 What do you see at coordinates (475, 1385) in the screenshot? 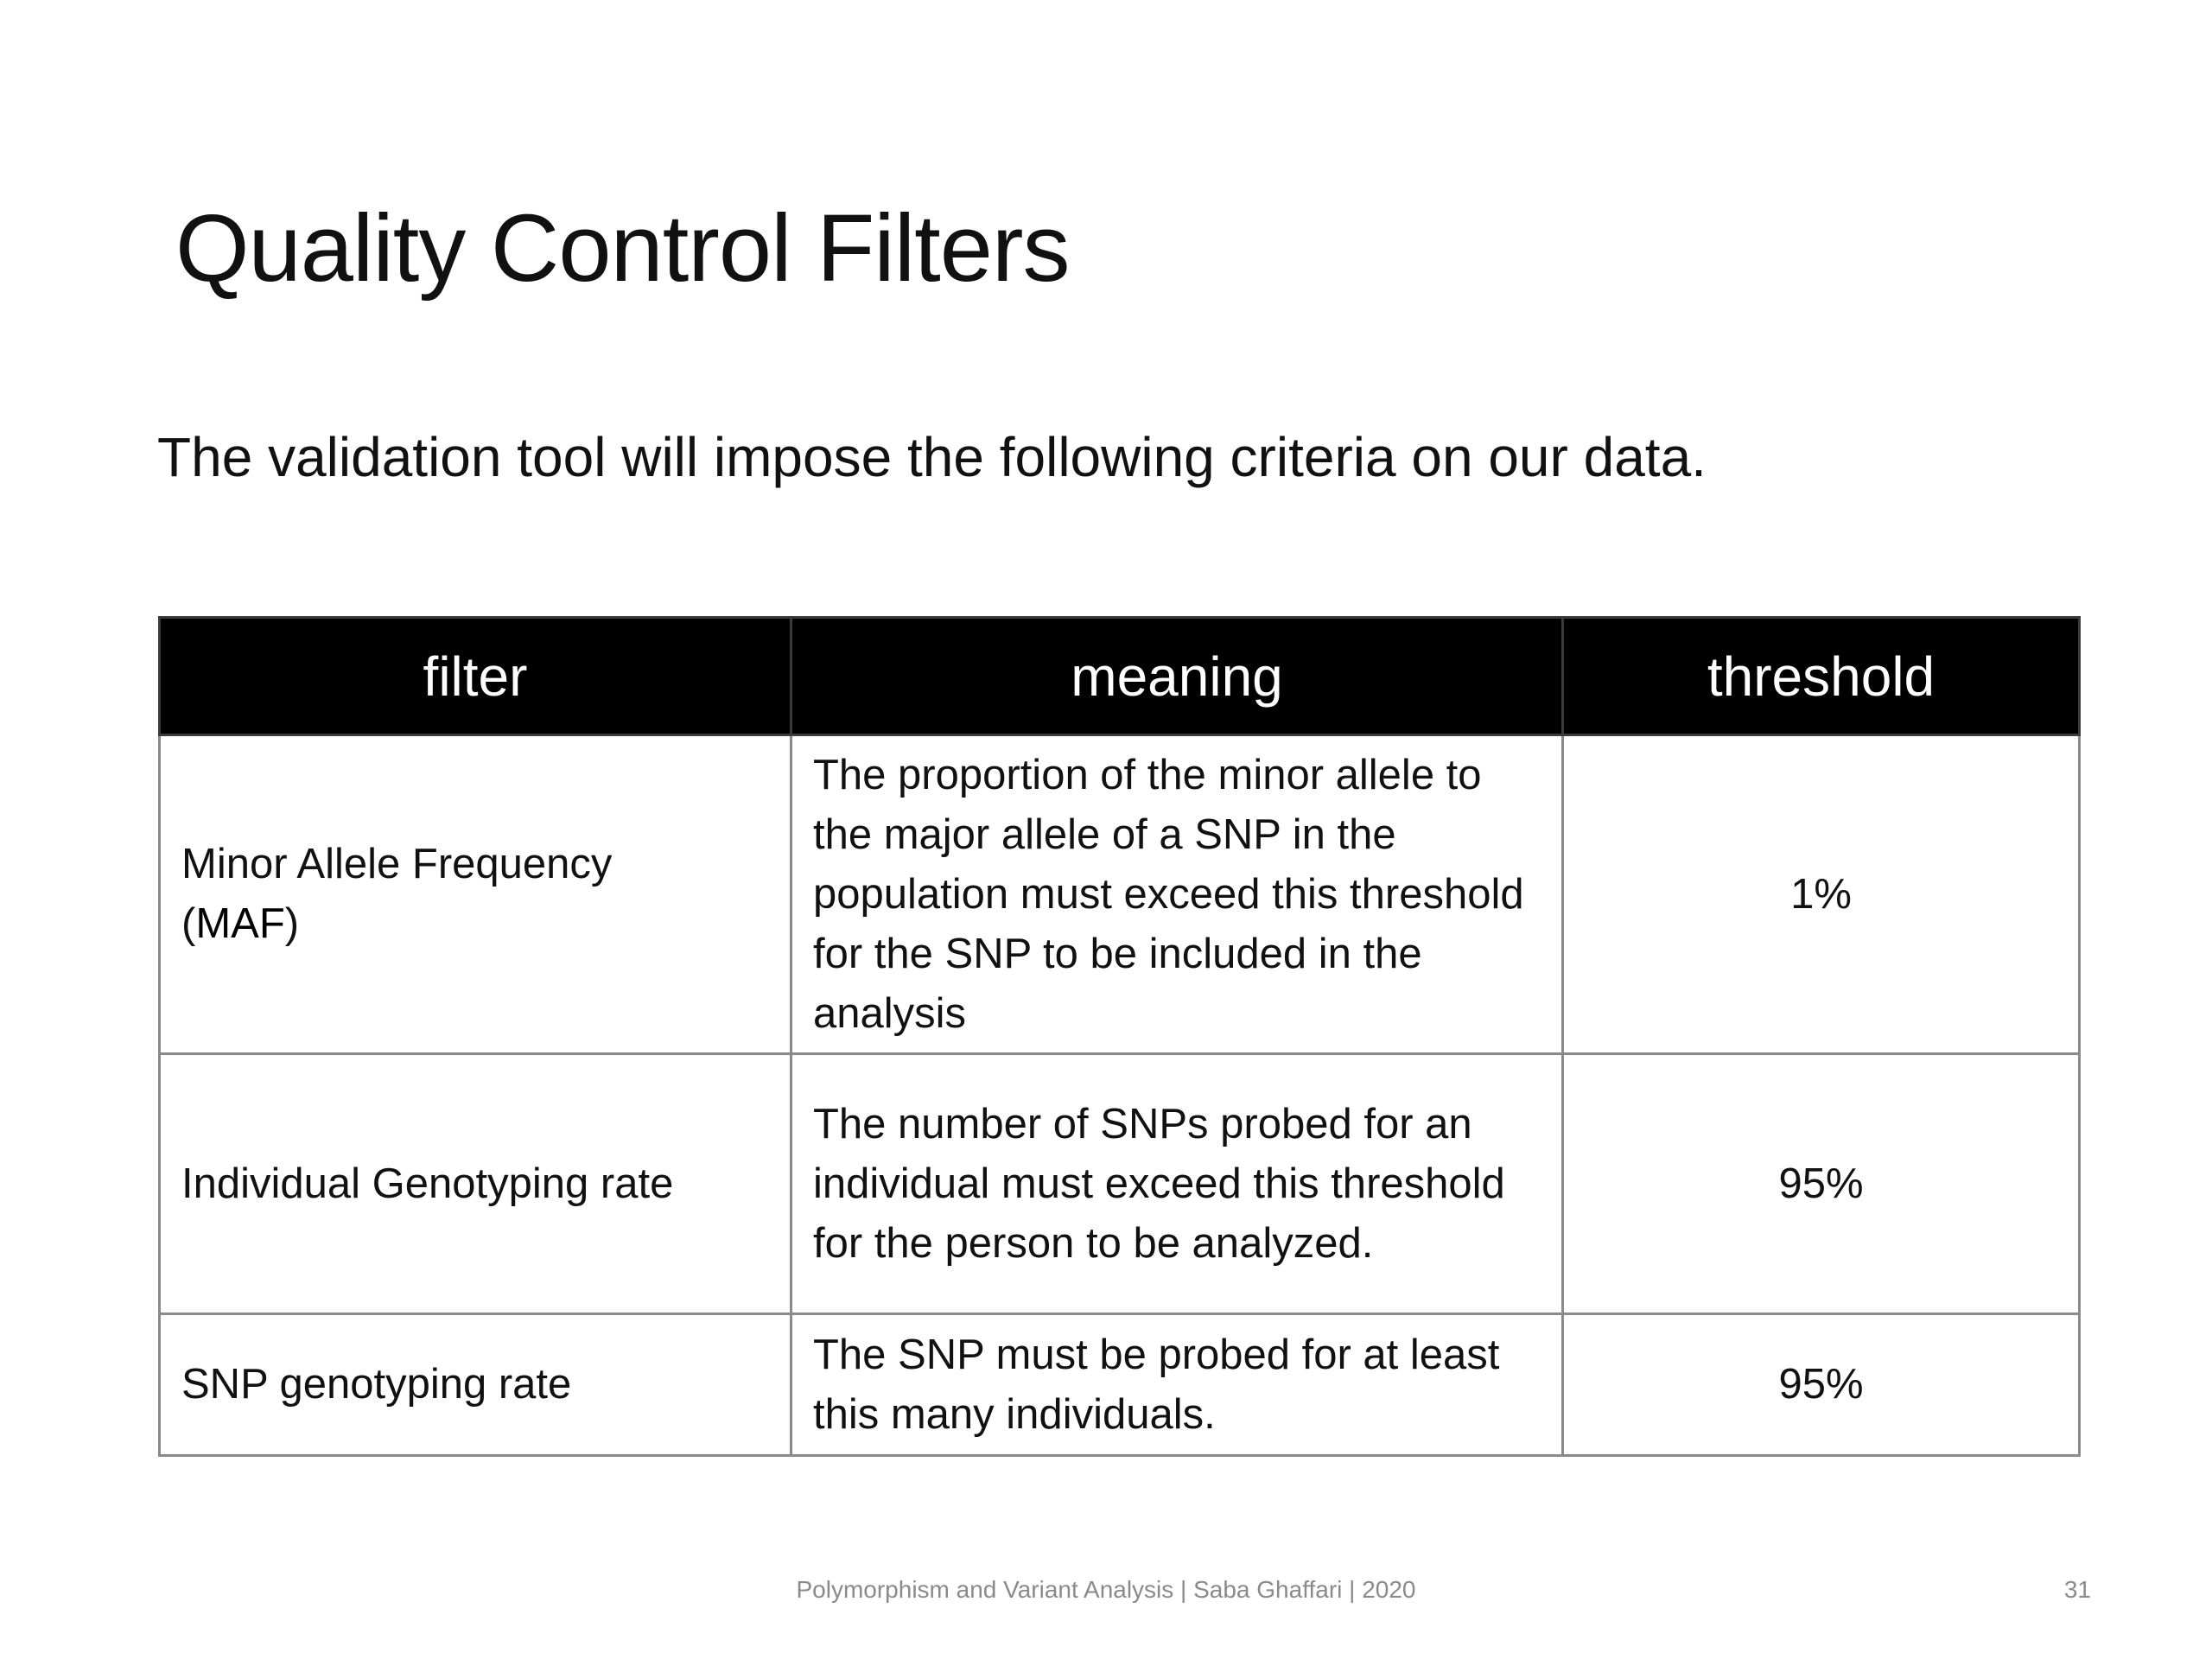
I see `cell-filter: SNP genotyping rate` at bounding box center [475, 1385].